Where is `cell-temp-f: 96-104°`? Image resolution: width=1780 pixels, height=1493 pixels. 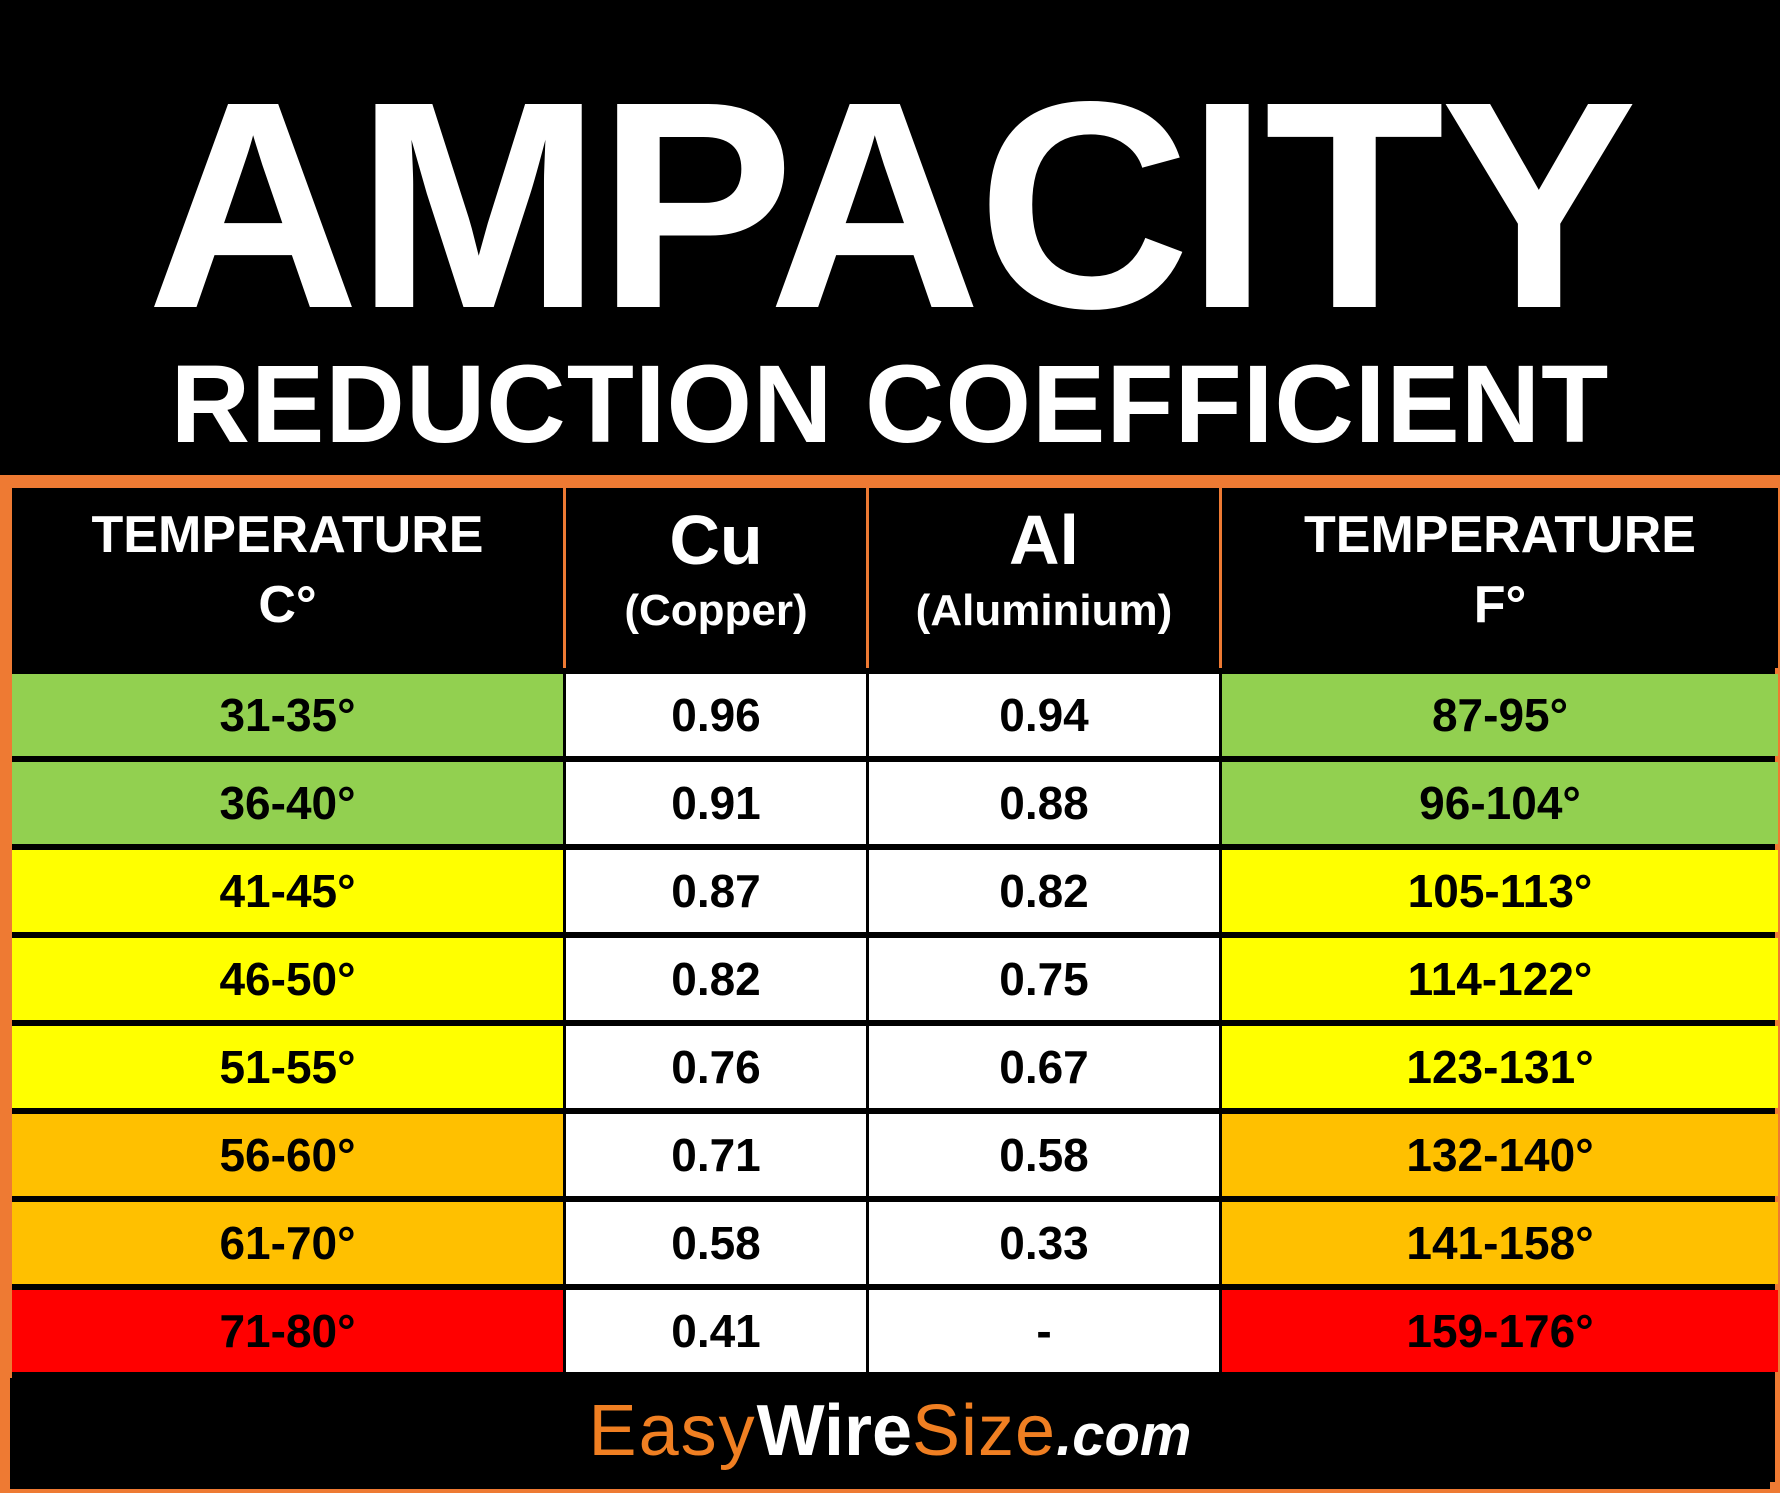
cell-temp-f: 96-104° is located at coordinates (1500, 803).